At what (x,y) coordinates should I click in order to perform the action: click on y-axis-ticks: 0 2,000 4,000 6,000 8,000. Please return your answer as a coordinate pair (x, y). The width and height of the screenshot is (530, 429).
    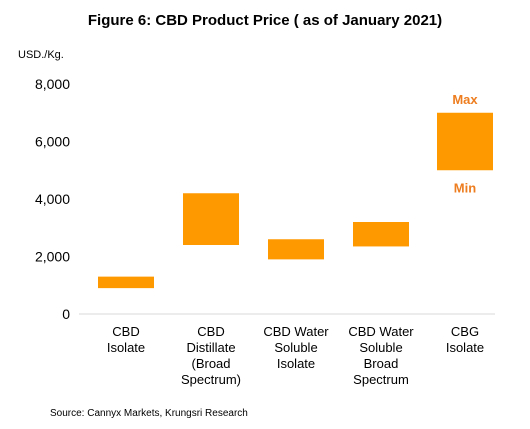
    Looking at the image, I should click on (52, 199).